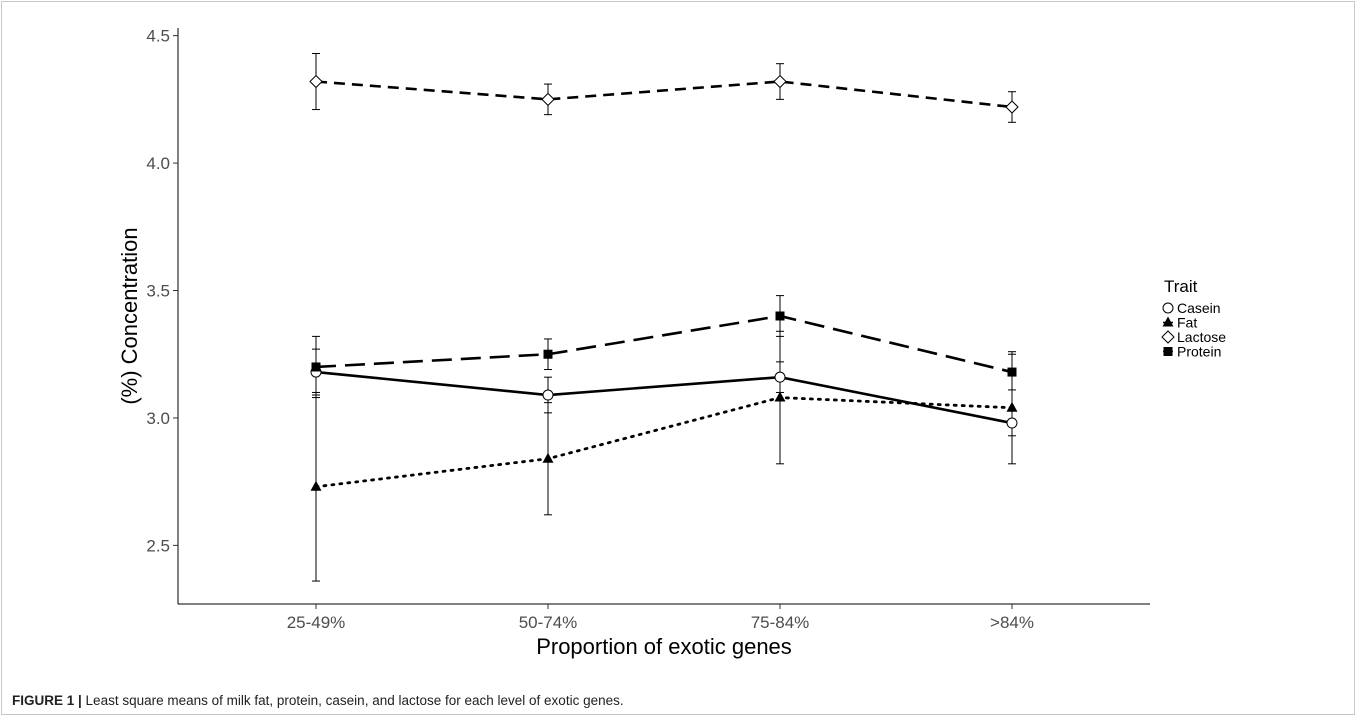 Image resolution: width=1358 pixels, height=718 pixels. What do you see at coordinates (664, 442) in the screenshot?
I see `series-line-fat` at bounding box center [664, 442].